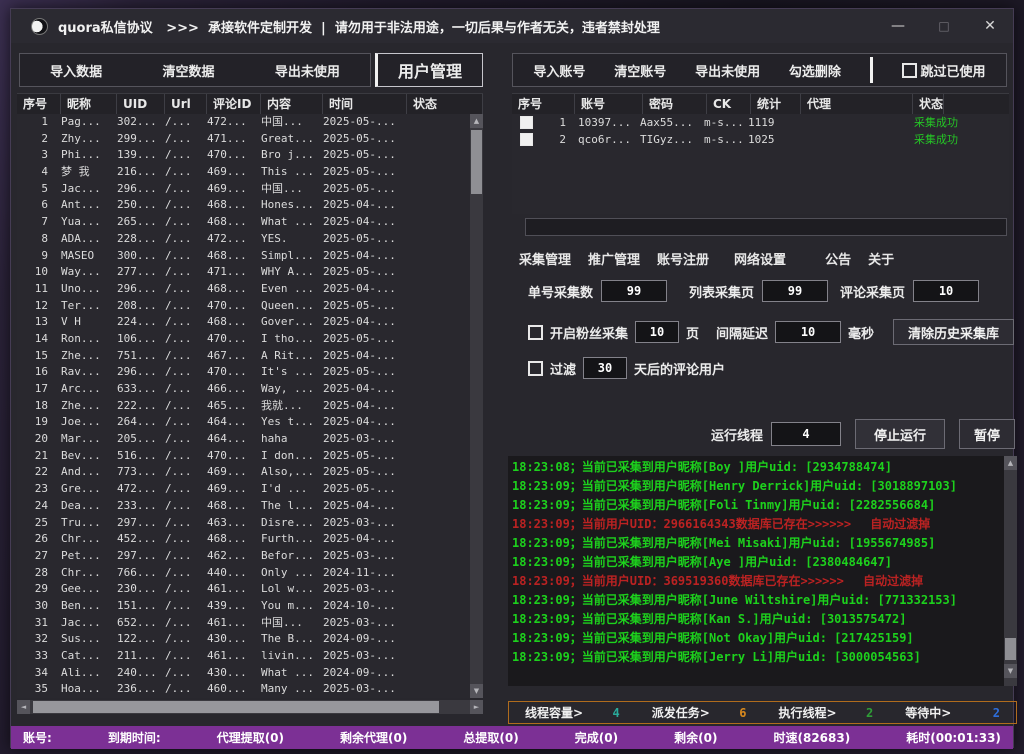 This screenshot has height=754, width=1024. What do you see at coordinates (41, 639) in the screenshot?
I see `cell-no: 32` at bounding box center [41, 639].